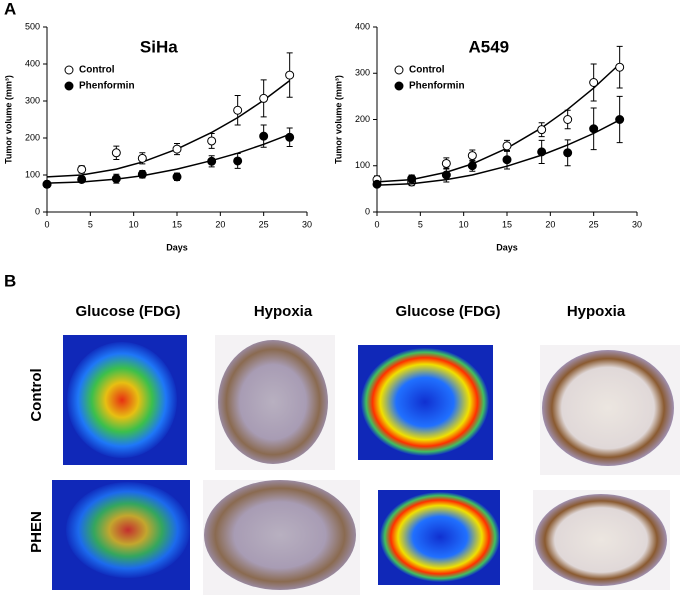  I want to click on chart-title: A549, so click(488, 46).